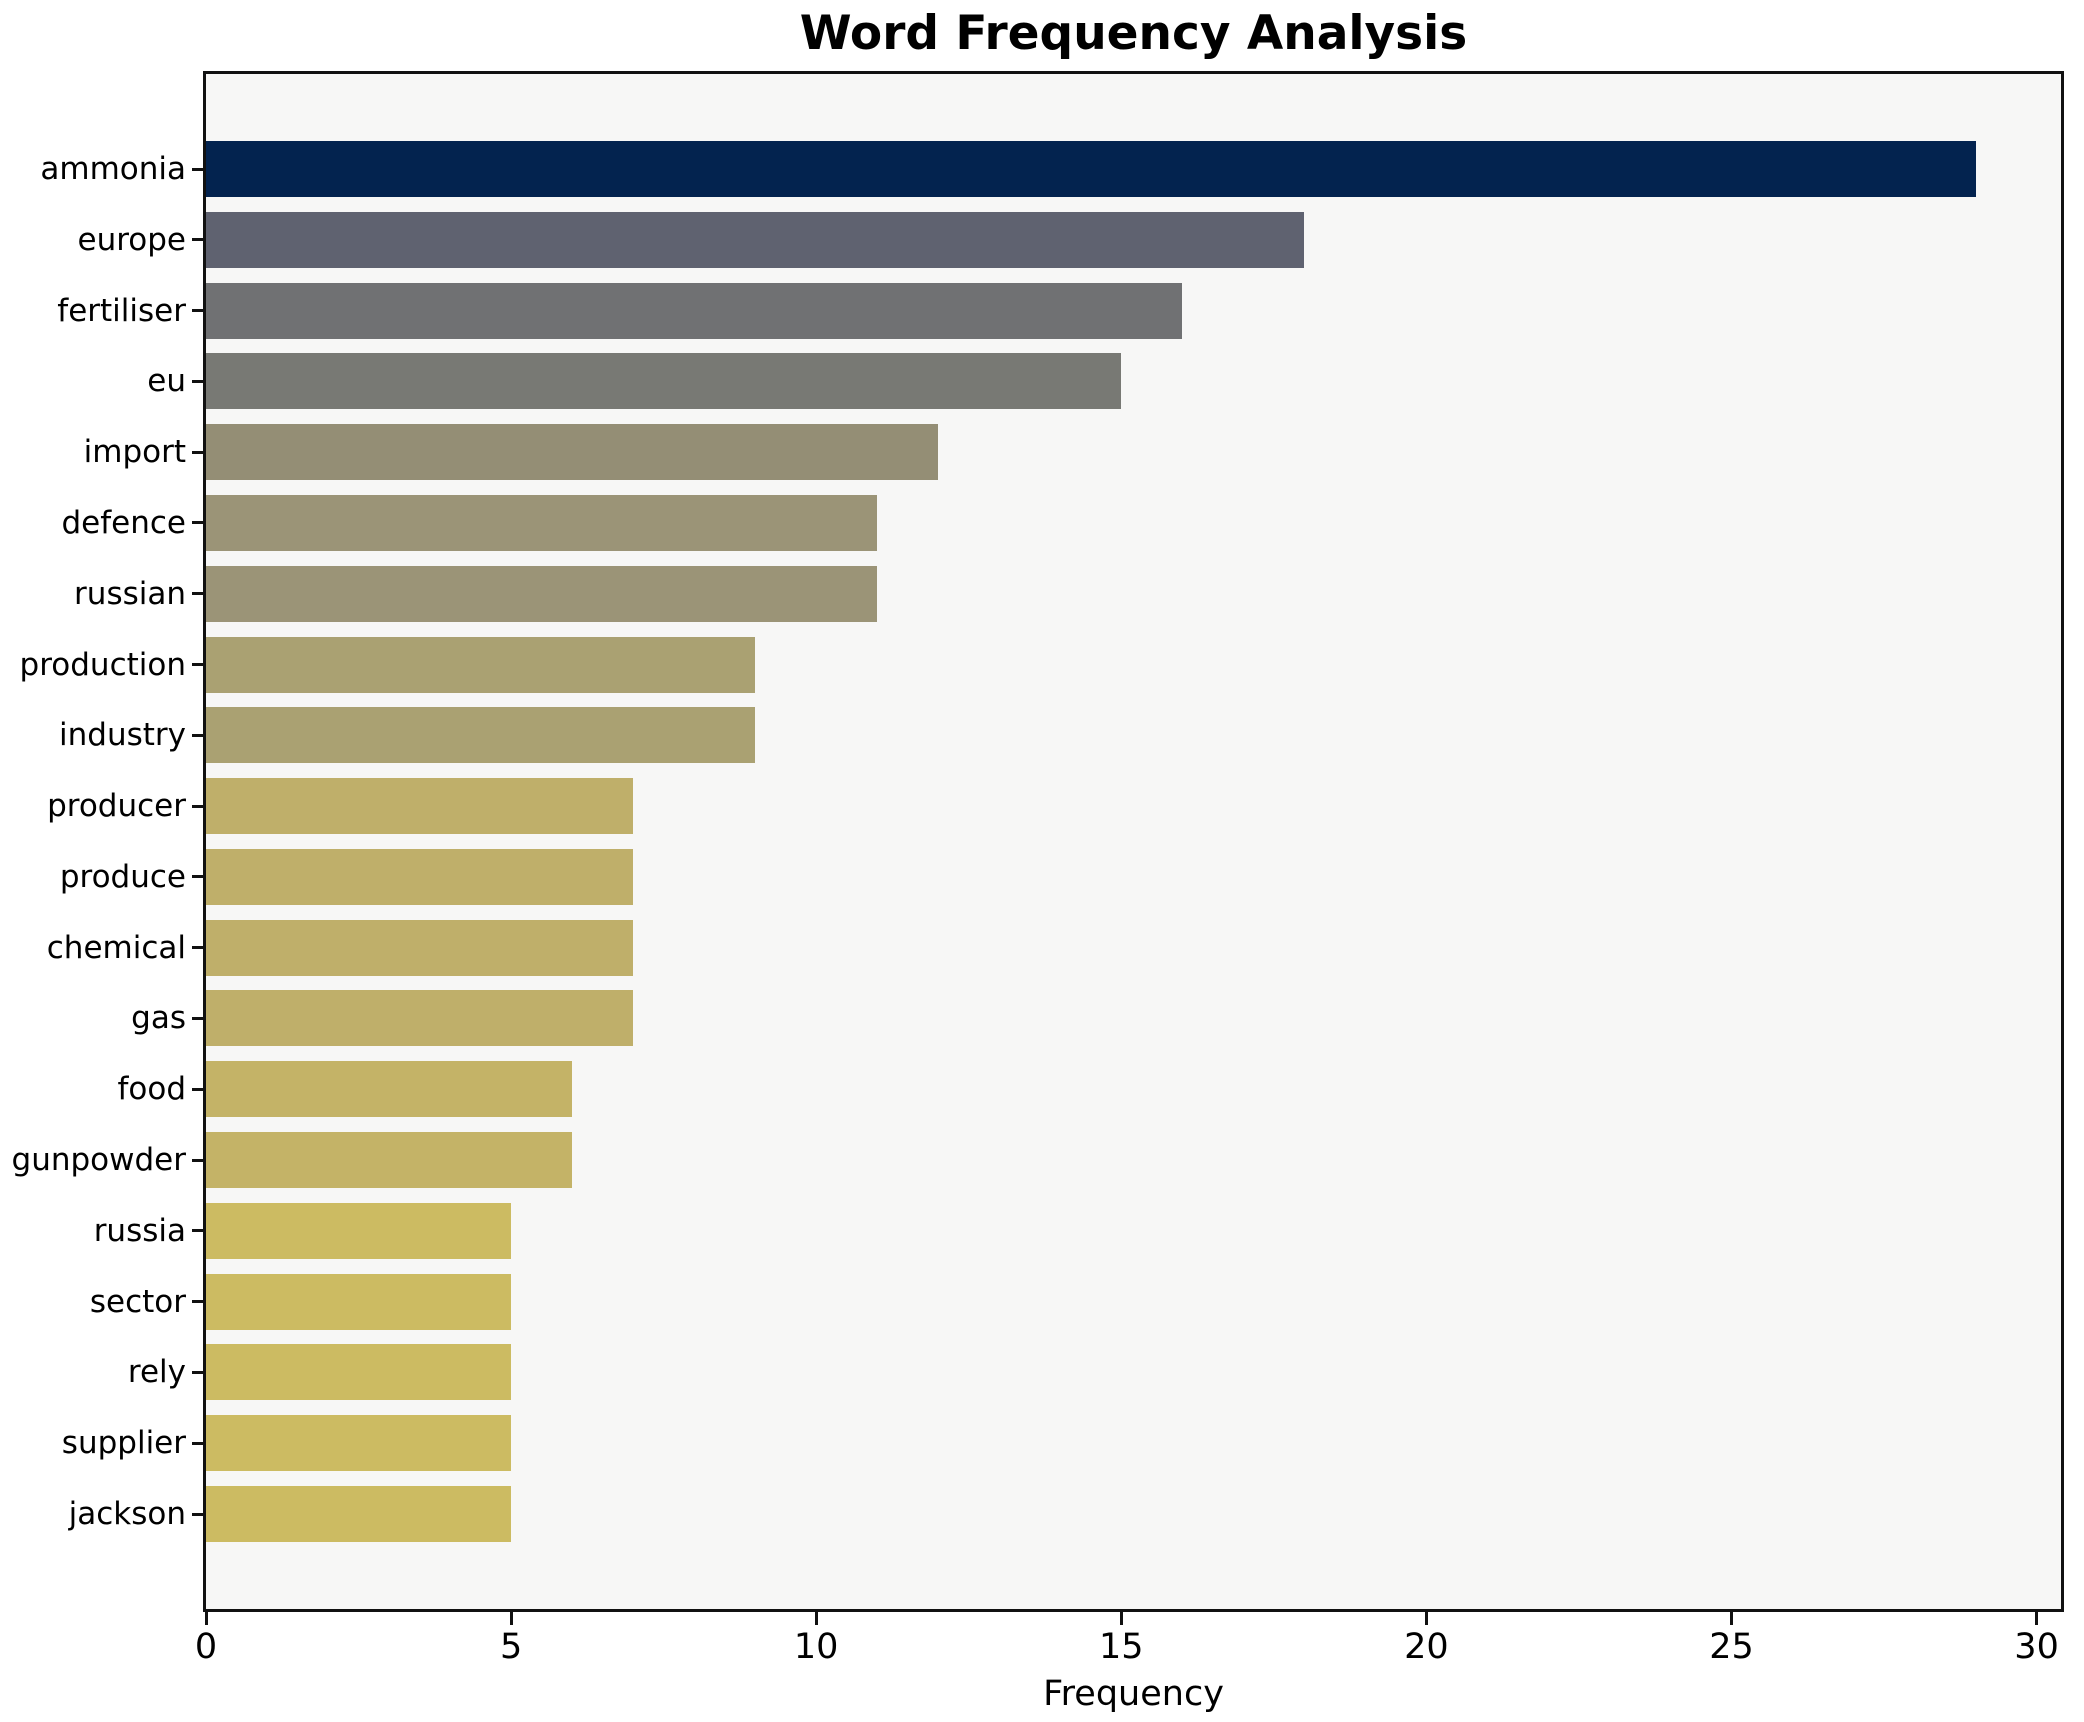  Describe the element at coordinates (197, 665) in the screenshot. I see `y-tick-mark-production` at that location.